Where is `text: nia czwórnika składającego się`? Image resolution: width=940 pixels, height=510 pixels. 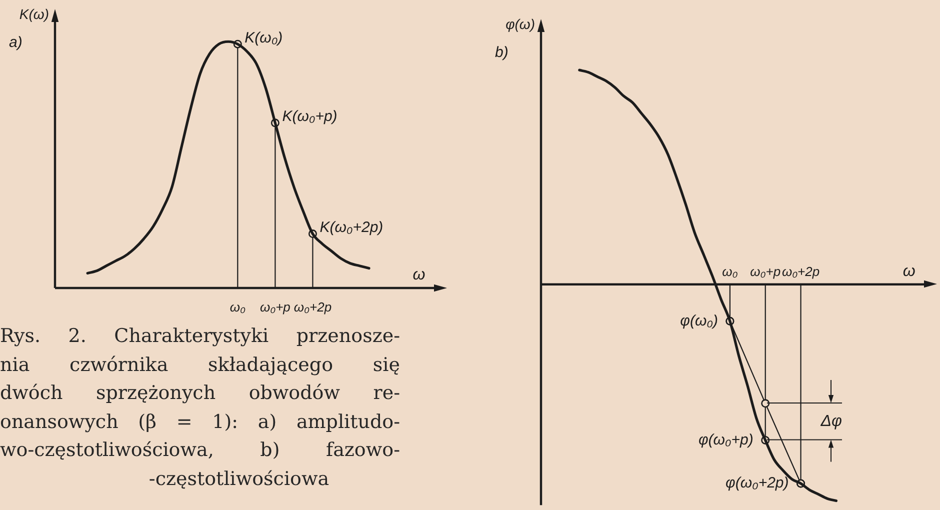
text: nia czwórnika składającego się is located at coordinates (200, 365).